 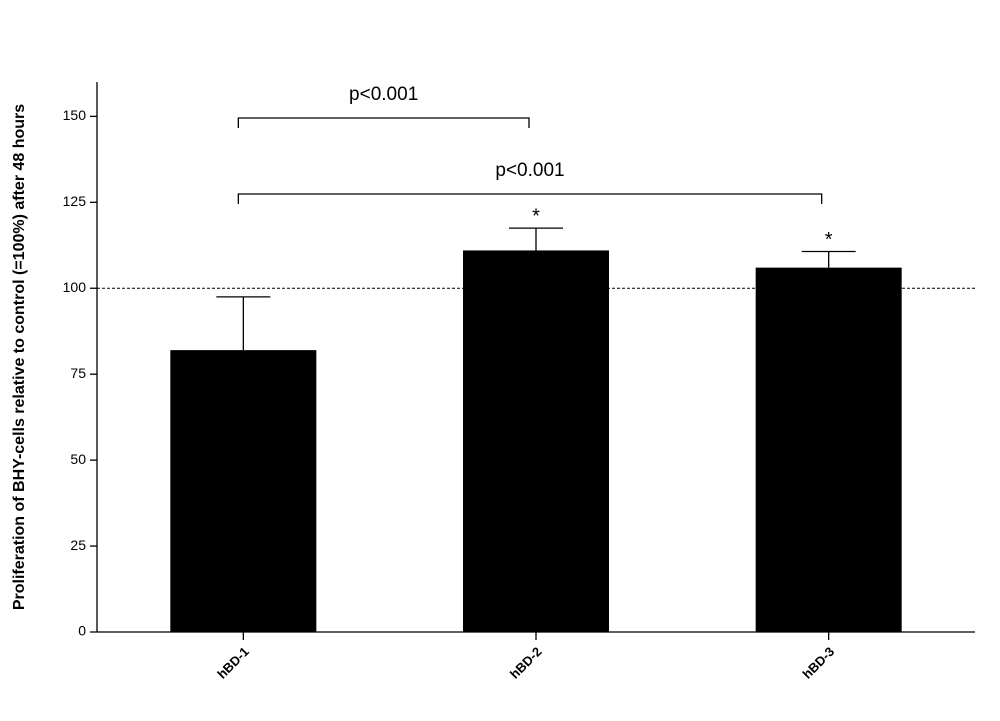 What do you see at coordinates (82, 631) in the screenshot?
I see `y-tick-label: 0` at bounding box center [82, 631].